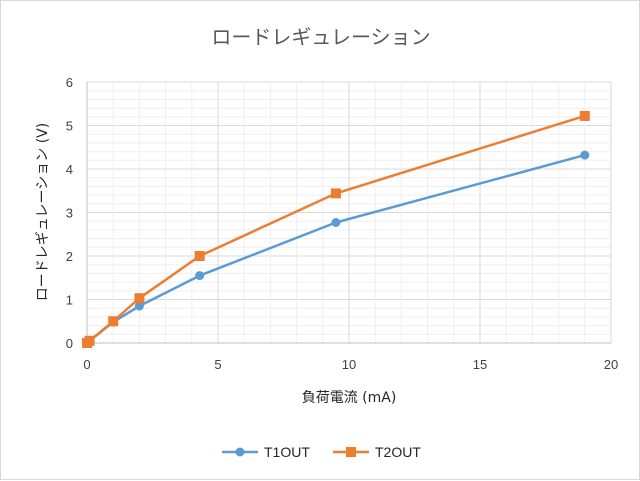 The height and width of the screenshot is (481, 640). Describe the element at coordinates (69, 300) in the screenshot. I see `y-tick-label: 1` at that location.